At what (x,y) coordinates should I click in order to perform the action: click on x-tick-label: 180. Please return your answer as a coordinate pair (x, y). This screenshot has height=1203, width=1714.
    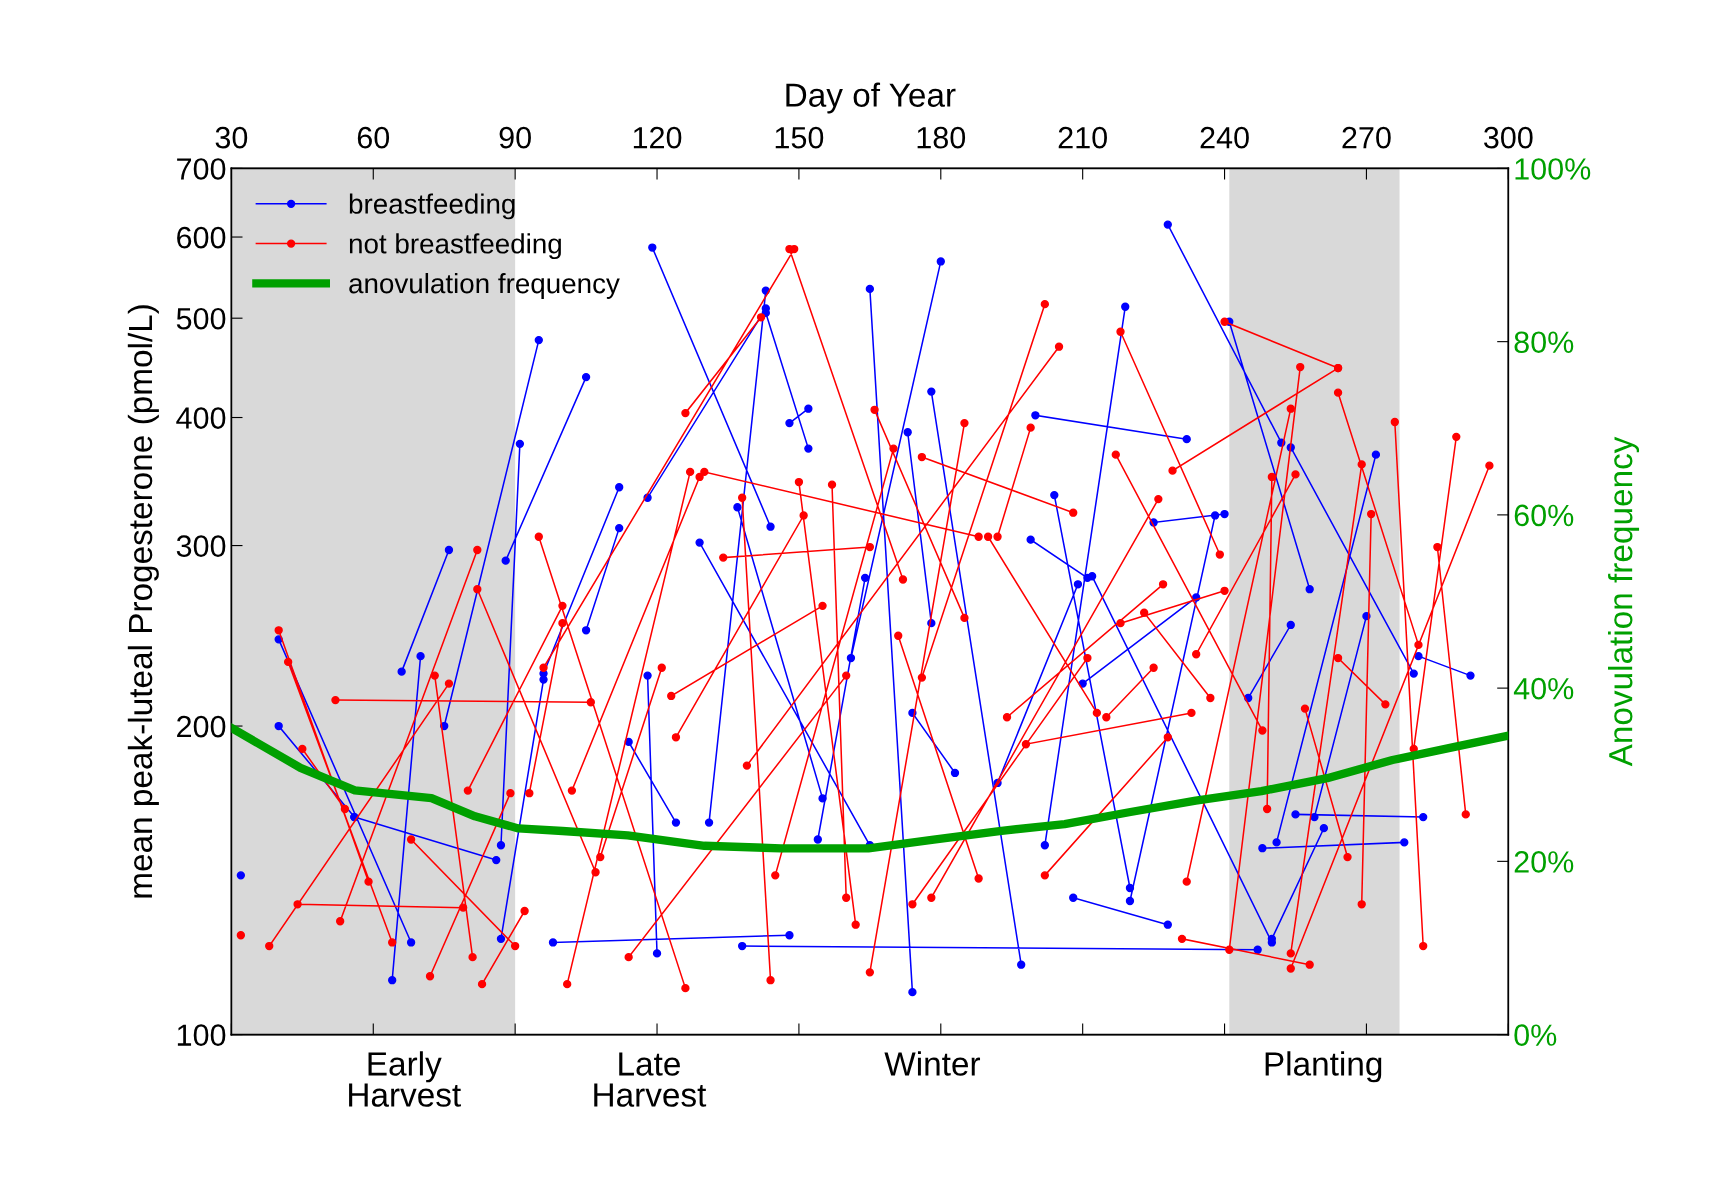
    Looking at the image, I should click on (941, 137).